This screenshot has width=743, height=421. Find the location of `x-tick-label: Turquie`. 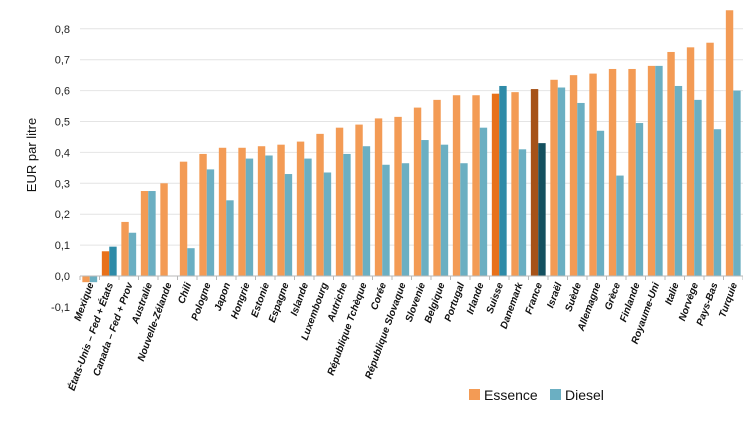

x-tick-label: Turquie is located at coordinates (728, 300).